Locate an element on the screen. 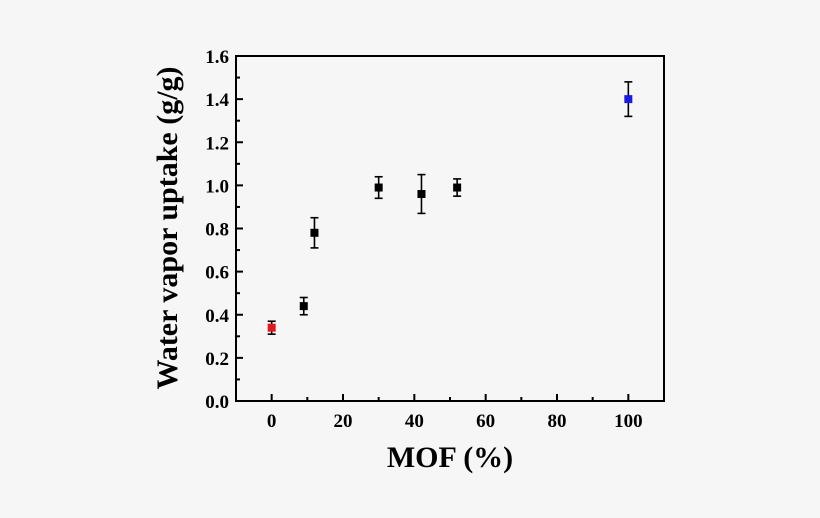 Image resolution: width=820 pixels, height=518 pixels. y-tick-label: 0.6 is located at coordinates (217, 273).